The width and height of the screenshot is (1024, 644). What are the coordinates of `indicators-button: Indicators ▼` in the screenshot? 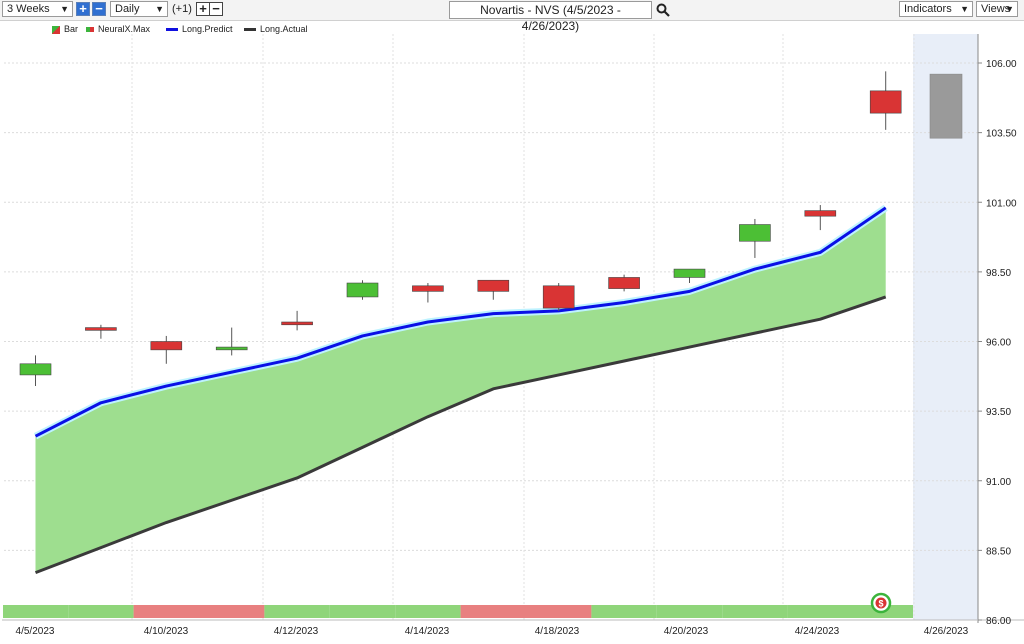 It's located at (936, 9).